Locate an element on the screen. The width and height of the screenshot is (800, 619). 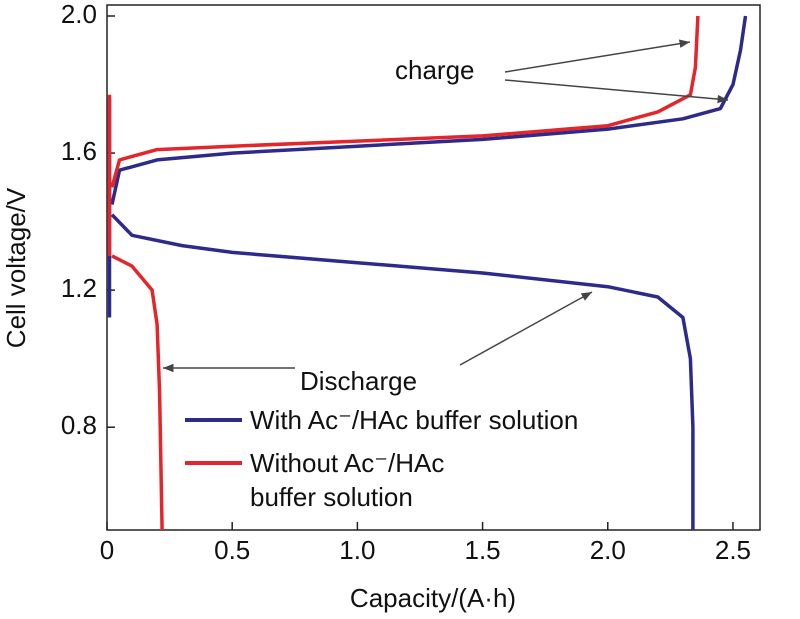
x-tick-label: 2.5 is located at coordinates (733, 550).